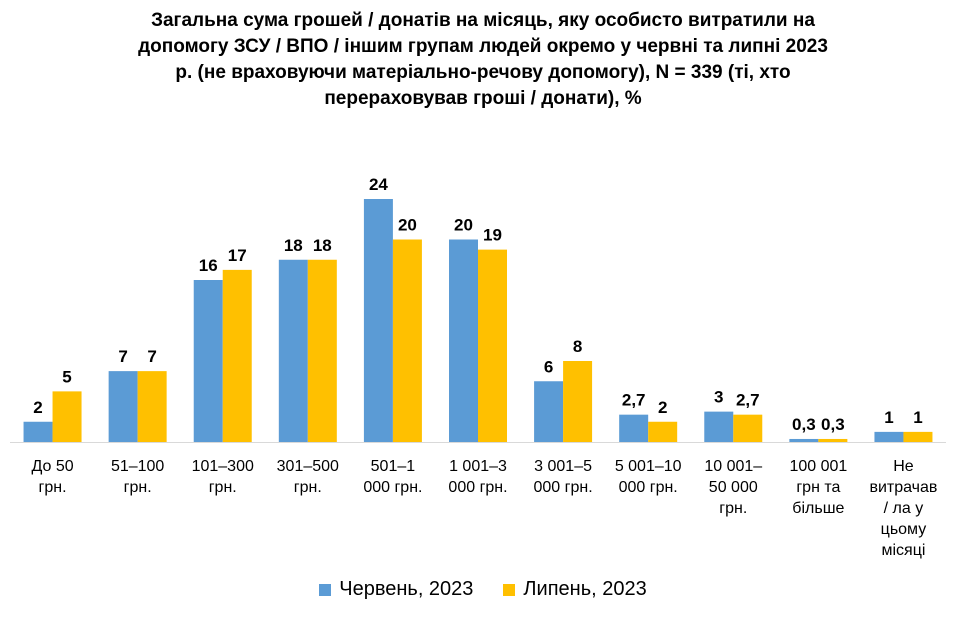 The width and height of the screenshot is (966, 618). I want to click on category-label: 501–1, so click(393, 466).